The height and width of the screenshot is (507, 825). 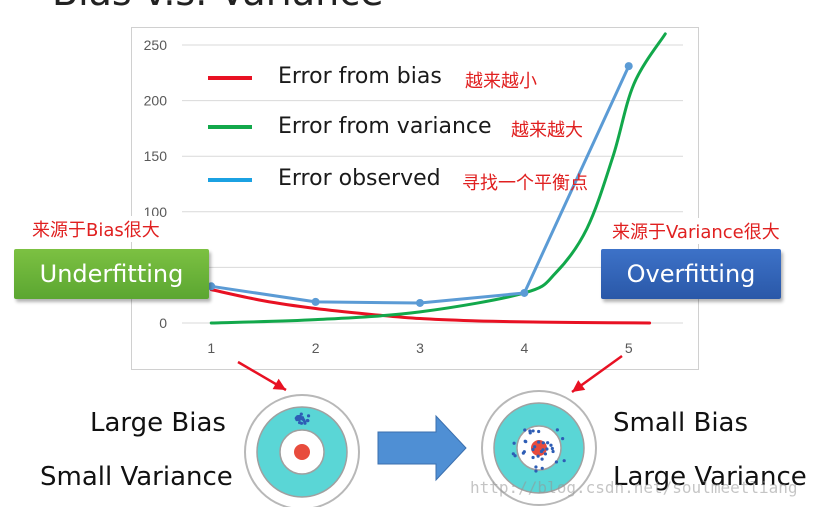 I want to click on x-tick-label-2: 2, so click(x=316, y=348).